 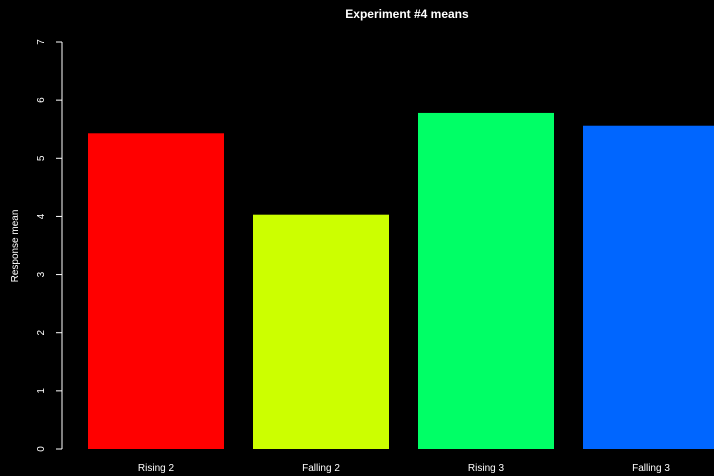 I want to click on y-tick-label: 3, so click(x=41, y=274).